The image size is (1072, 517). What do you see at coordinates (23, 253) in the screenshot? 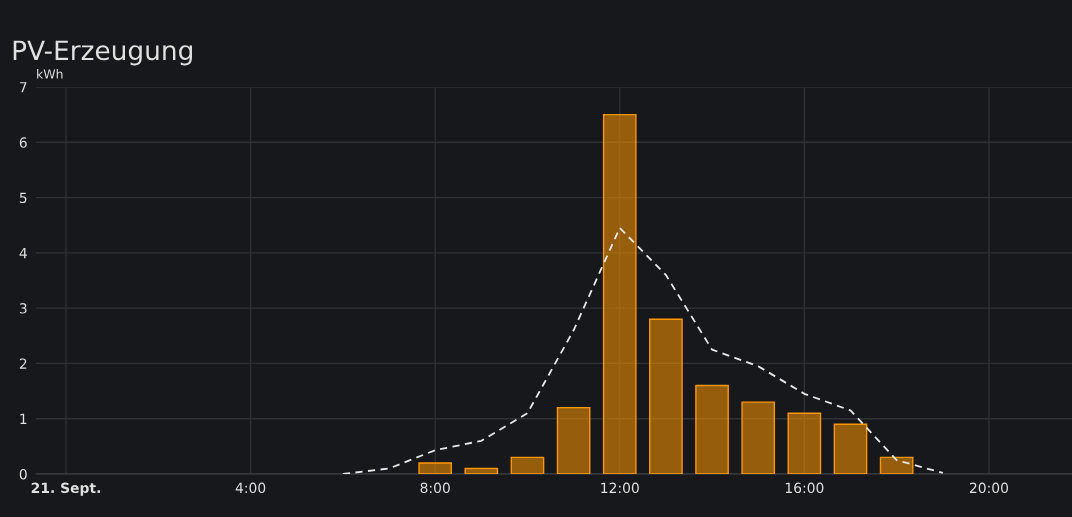
I see `y-tick-label: 4` at bounding box center [23, 253].